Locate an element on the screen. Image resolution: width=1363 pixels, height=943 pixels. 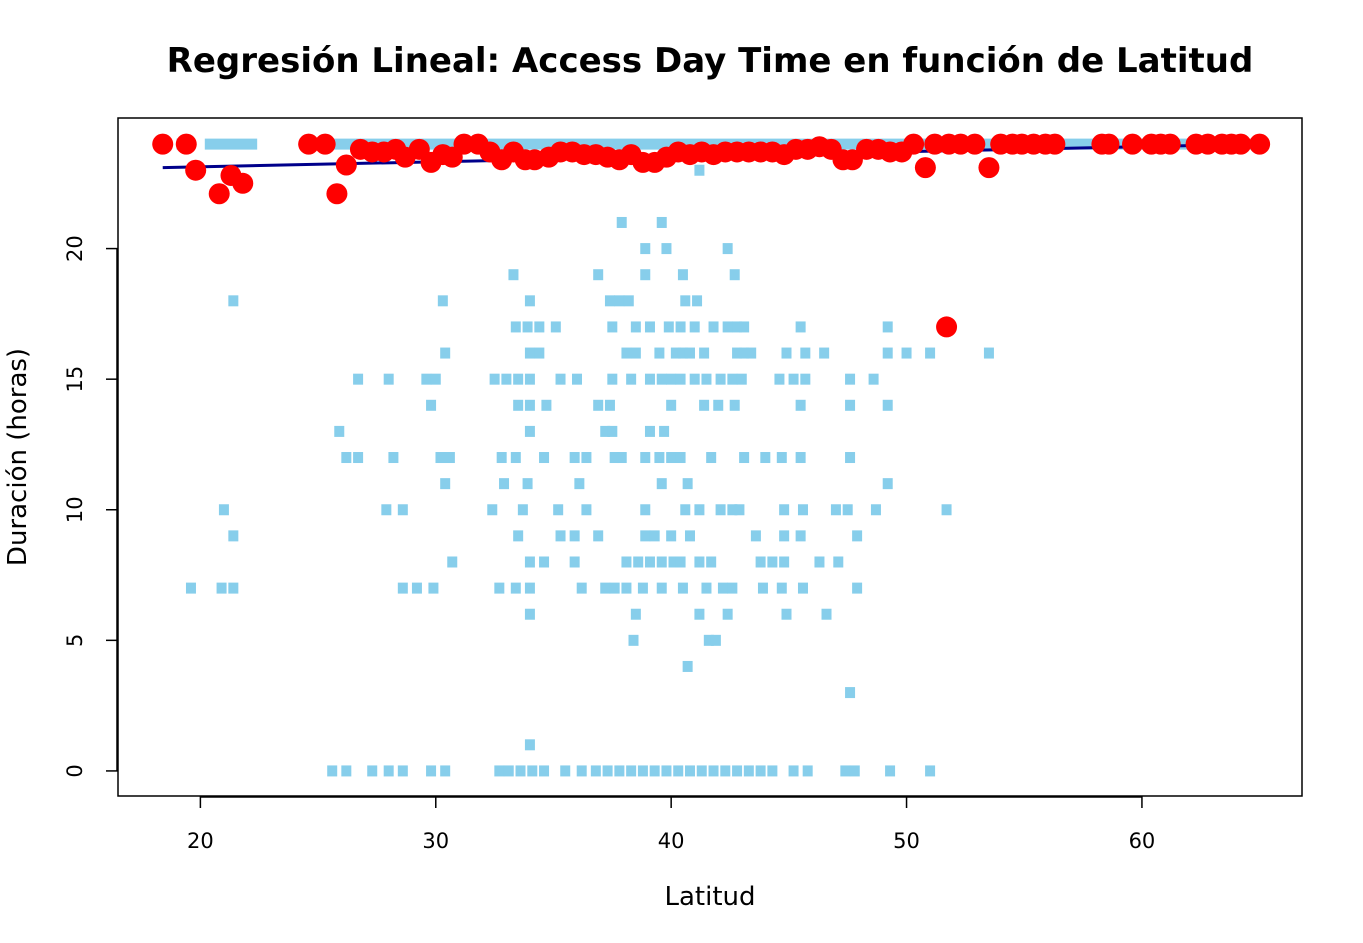
y-tick-label: 10 is located at coordinates (75, 509).